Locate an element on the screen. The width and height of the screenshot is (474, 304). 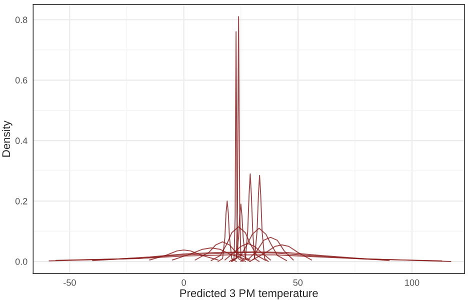
y-tick-label: 0.0 is located at coordinates (21, 261).